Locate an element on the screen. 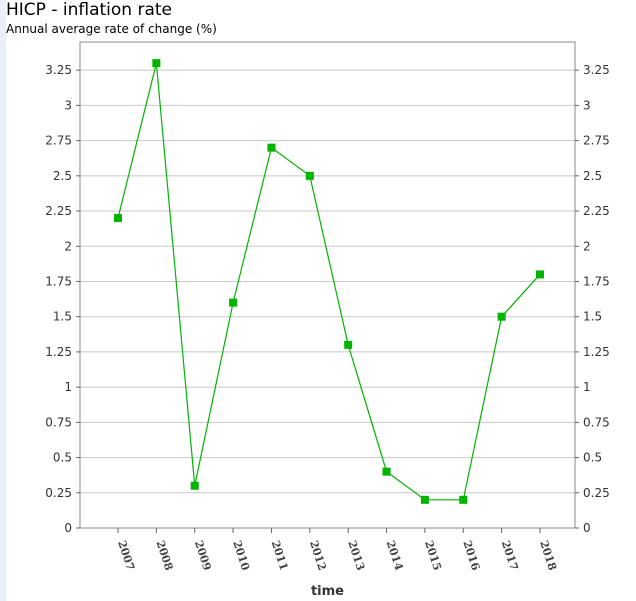 The image size is (636, 601). chart-title: HICP - inflation rate is located at coordinates (89, 10).